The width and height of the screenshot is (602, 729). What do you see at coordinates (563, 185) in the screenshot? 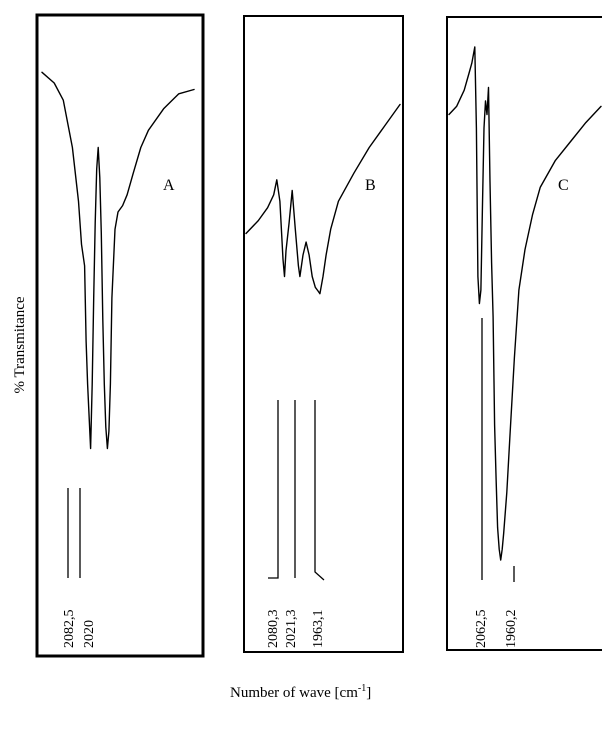
I see `panel-c-label: C` at bounding box center [563, 185].